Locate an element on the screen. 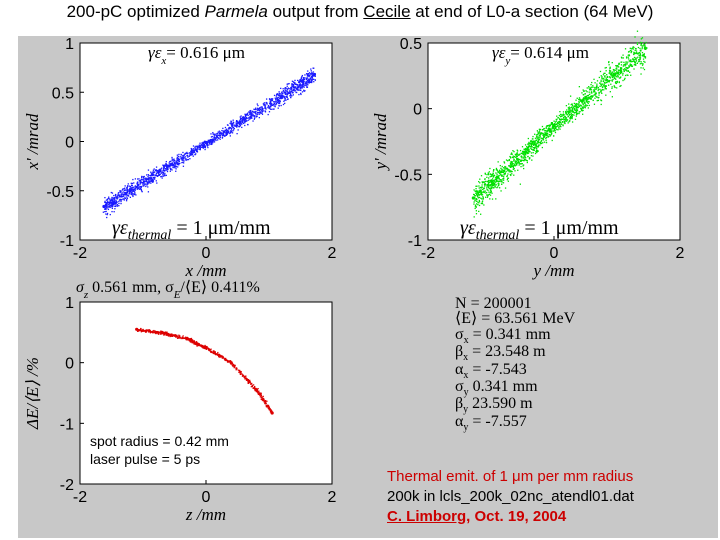  thermal-emit-note: Thermal emit. of 1 μm per mm radius is located at coordinates (510, 477).